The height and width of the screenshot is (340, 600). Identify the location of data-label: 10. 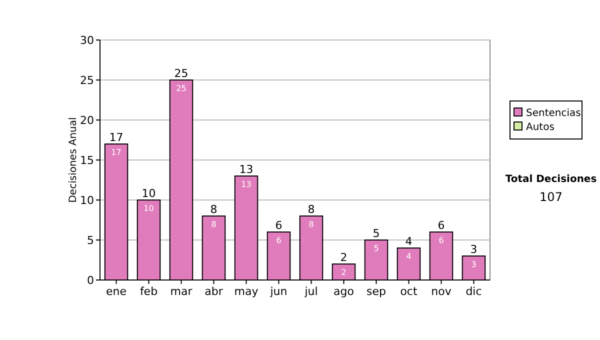
(149, 208).